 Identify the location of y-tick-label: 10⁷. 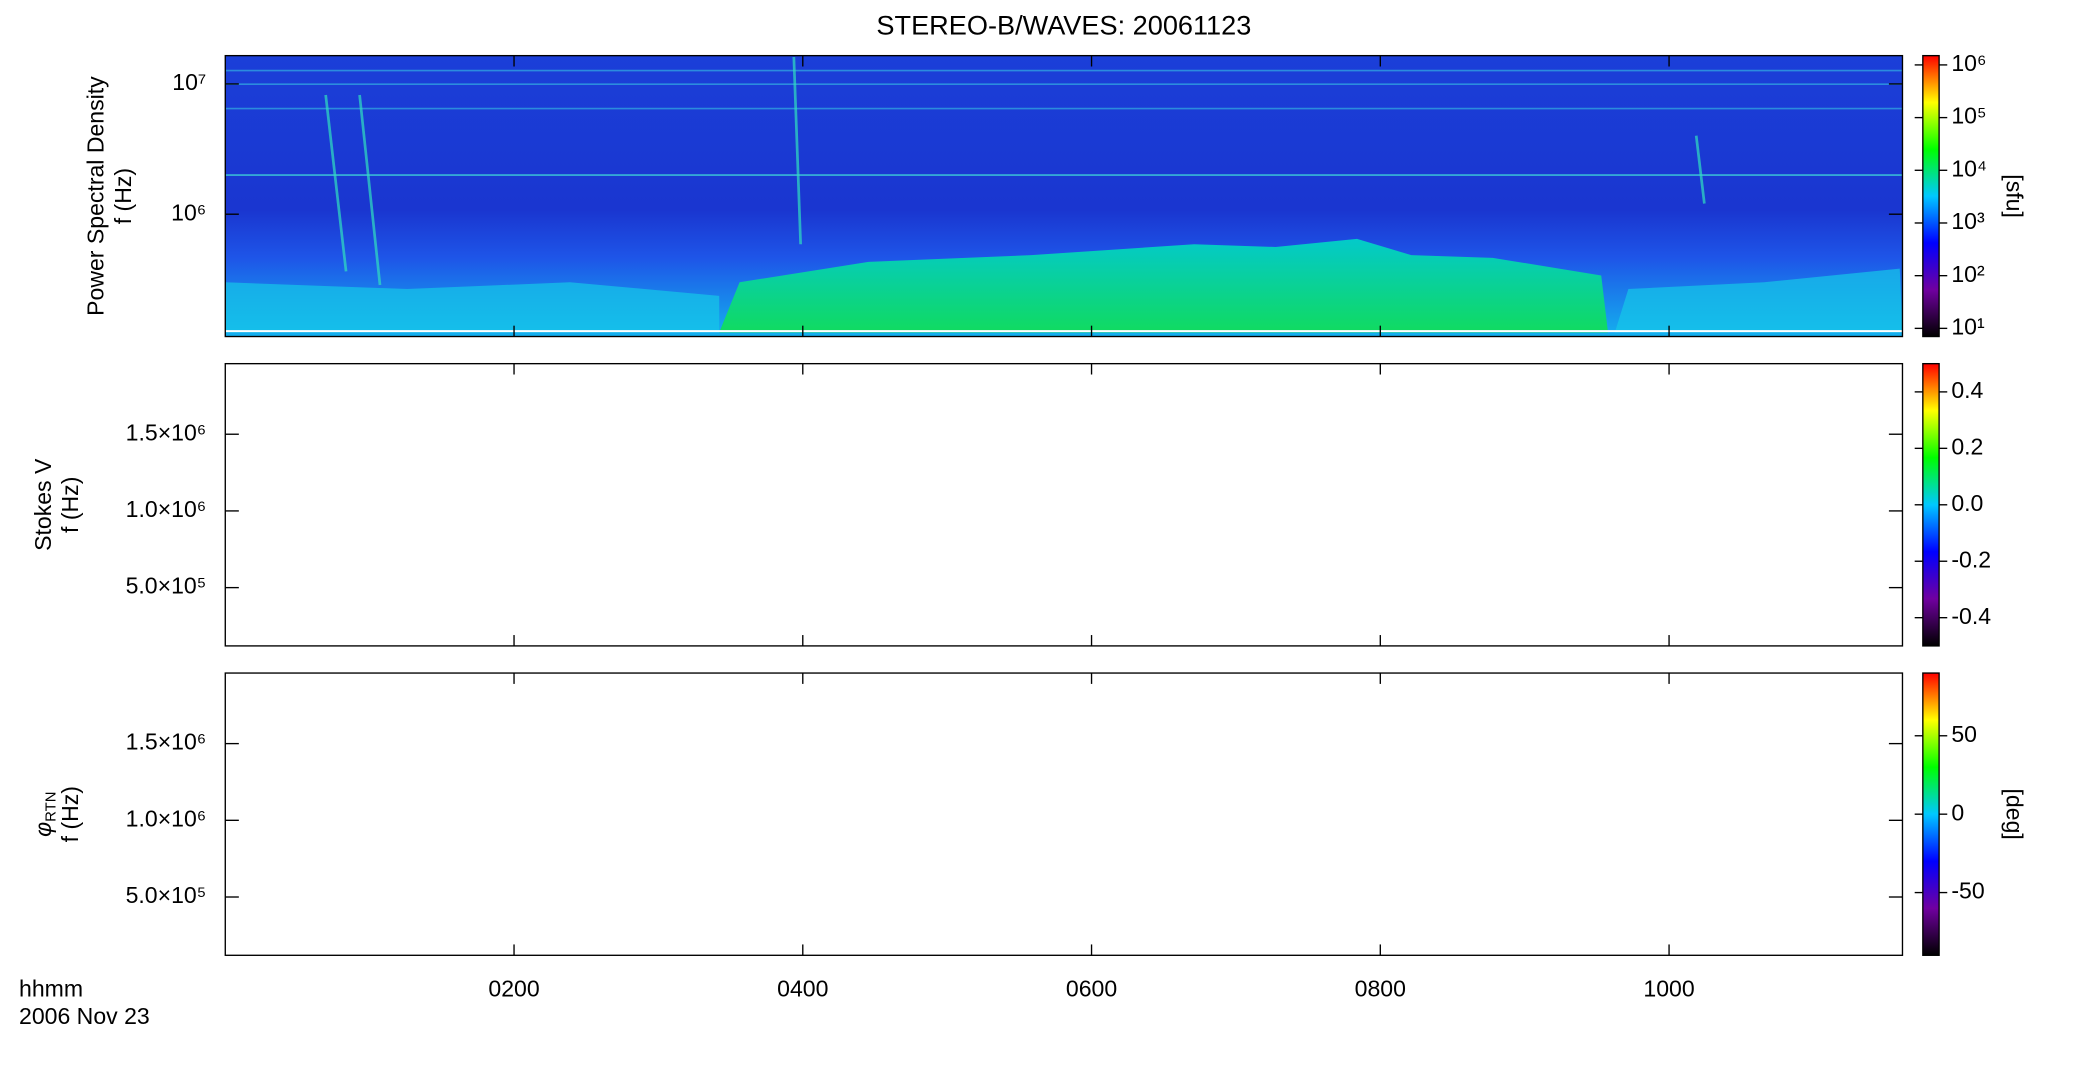
(189, 82).